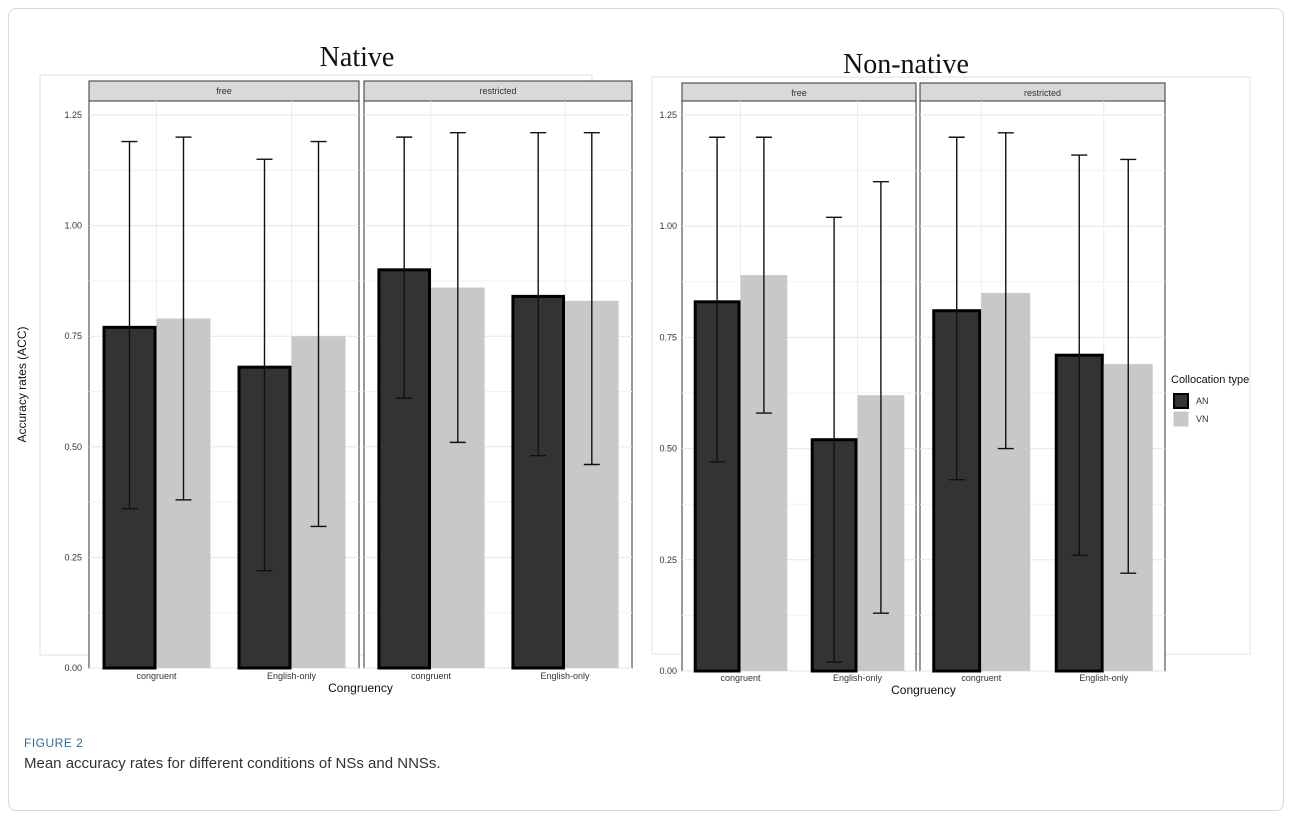  Describe the element at coordinates (1202, 419) in the screenshot. I see `legend-label: VN` at that location.